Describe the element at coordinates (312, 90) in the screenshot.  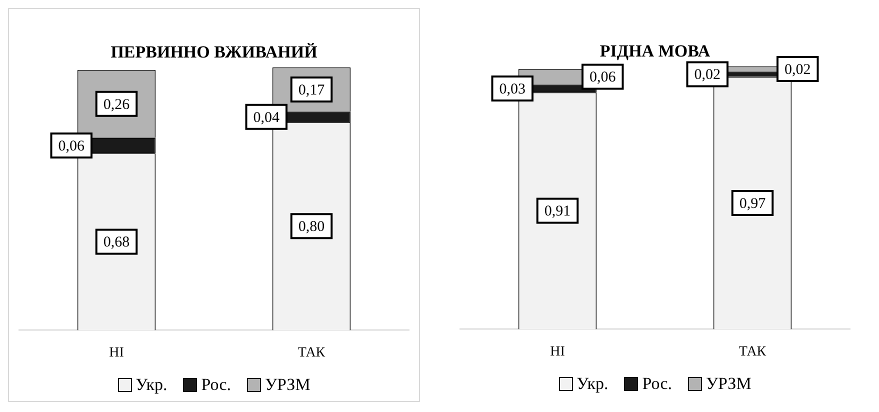
I see `data-label: 0,17` at that location.